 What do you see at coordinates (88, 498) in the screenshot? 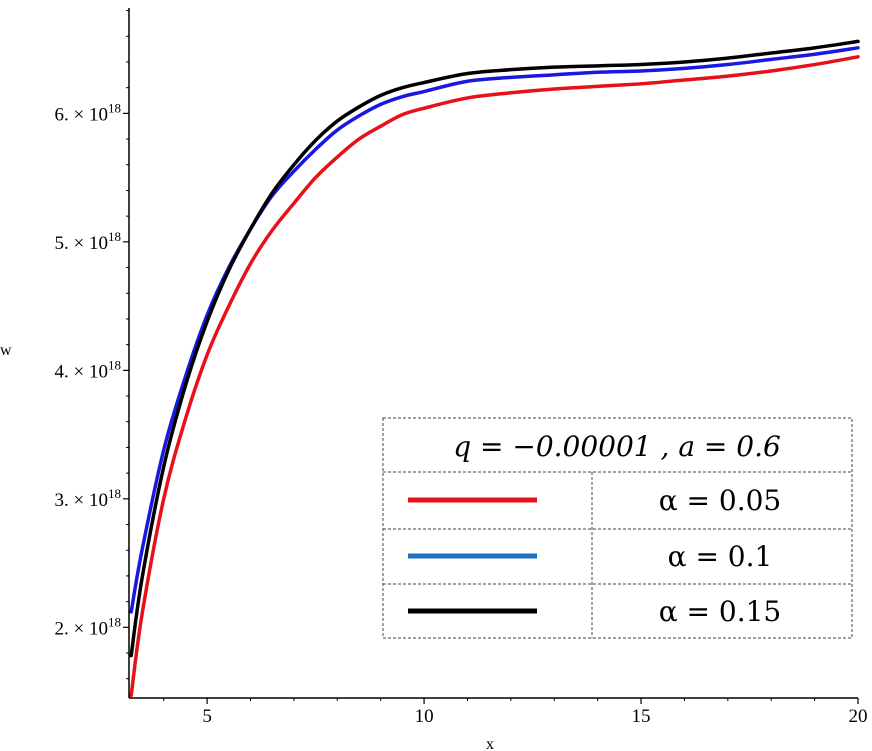
I see `y-tick-label: 3. × 1018` at bounding box center [88, 498].